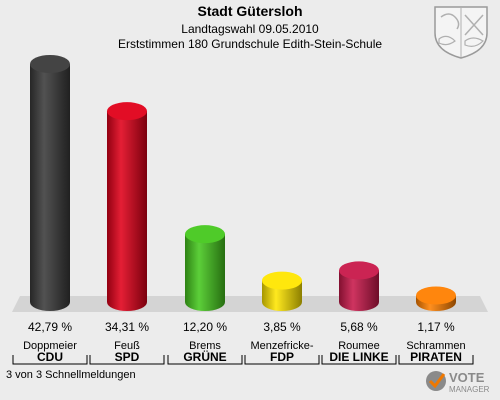  What do you see at coordinates (127, 357) in the screenshot?
I see `party-label: SPD` at bounding box center [127, 357].